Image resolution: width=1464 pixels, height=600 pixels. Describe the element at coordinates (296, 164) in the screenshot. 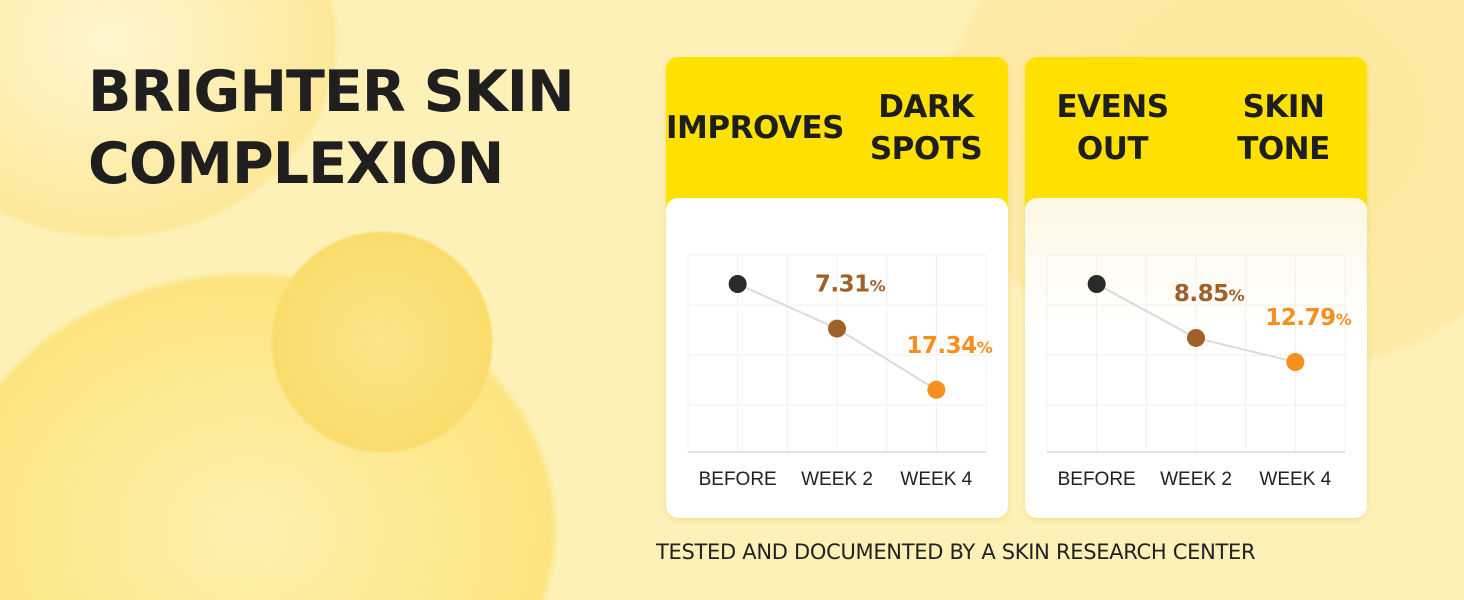

I see `headline-line-2: COMPLEXION` at that location.